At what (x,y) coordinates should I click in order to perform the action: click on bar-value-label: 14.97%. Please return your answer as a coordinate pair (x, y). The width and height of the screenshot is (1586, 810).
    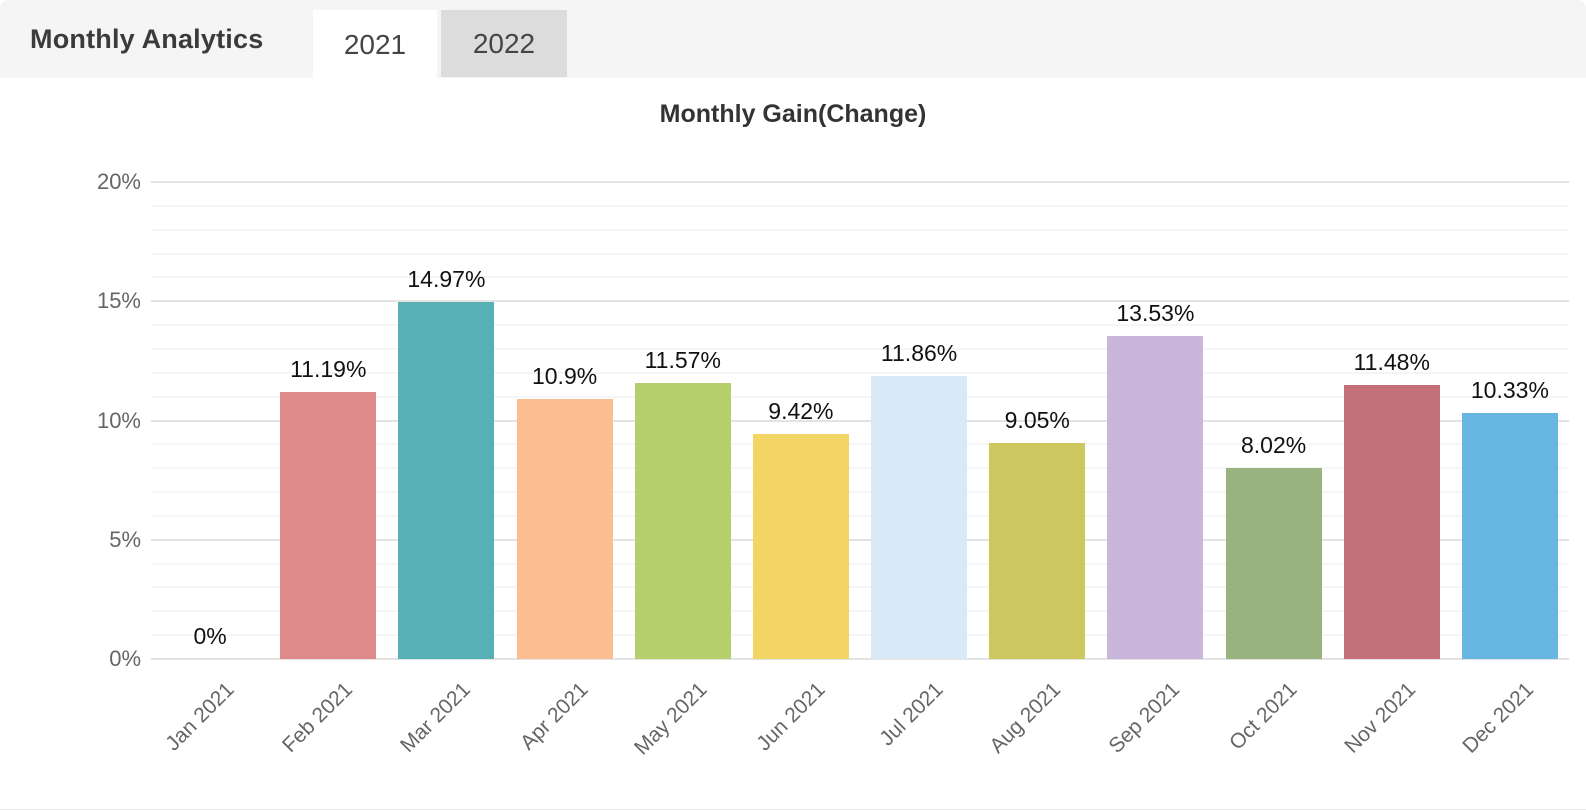
    Looking at the image, I should click on (446, 278).